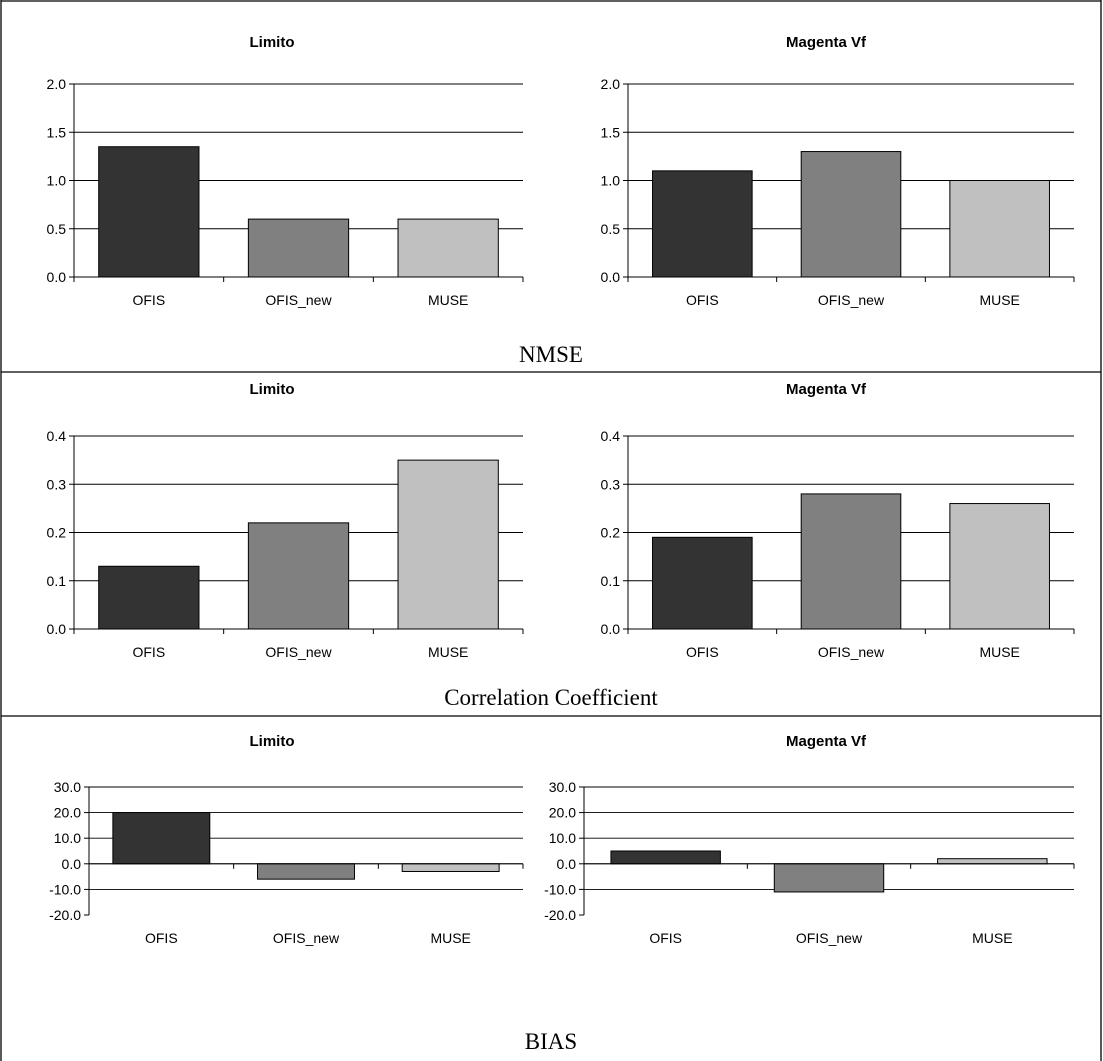 This screenshot has width=1103, height=1061. I want to click on section-label-bias: BIAS, so click(551, 1041).